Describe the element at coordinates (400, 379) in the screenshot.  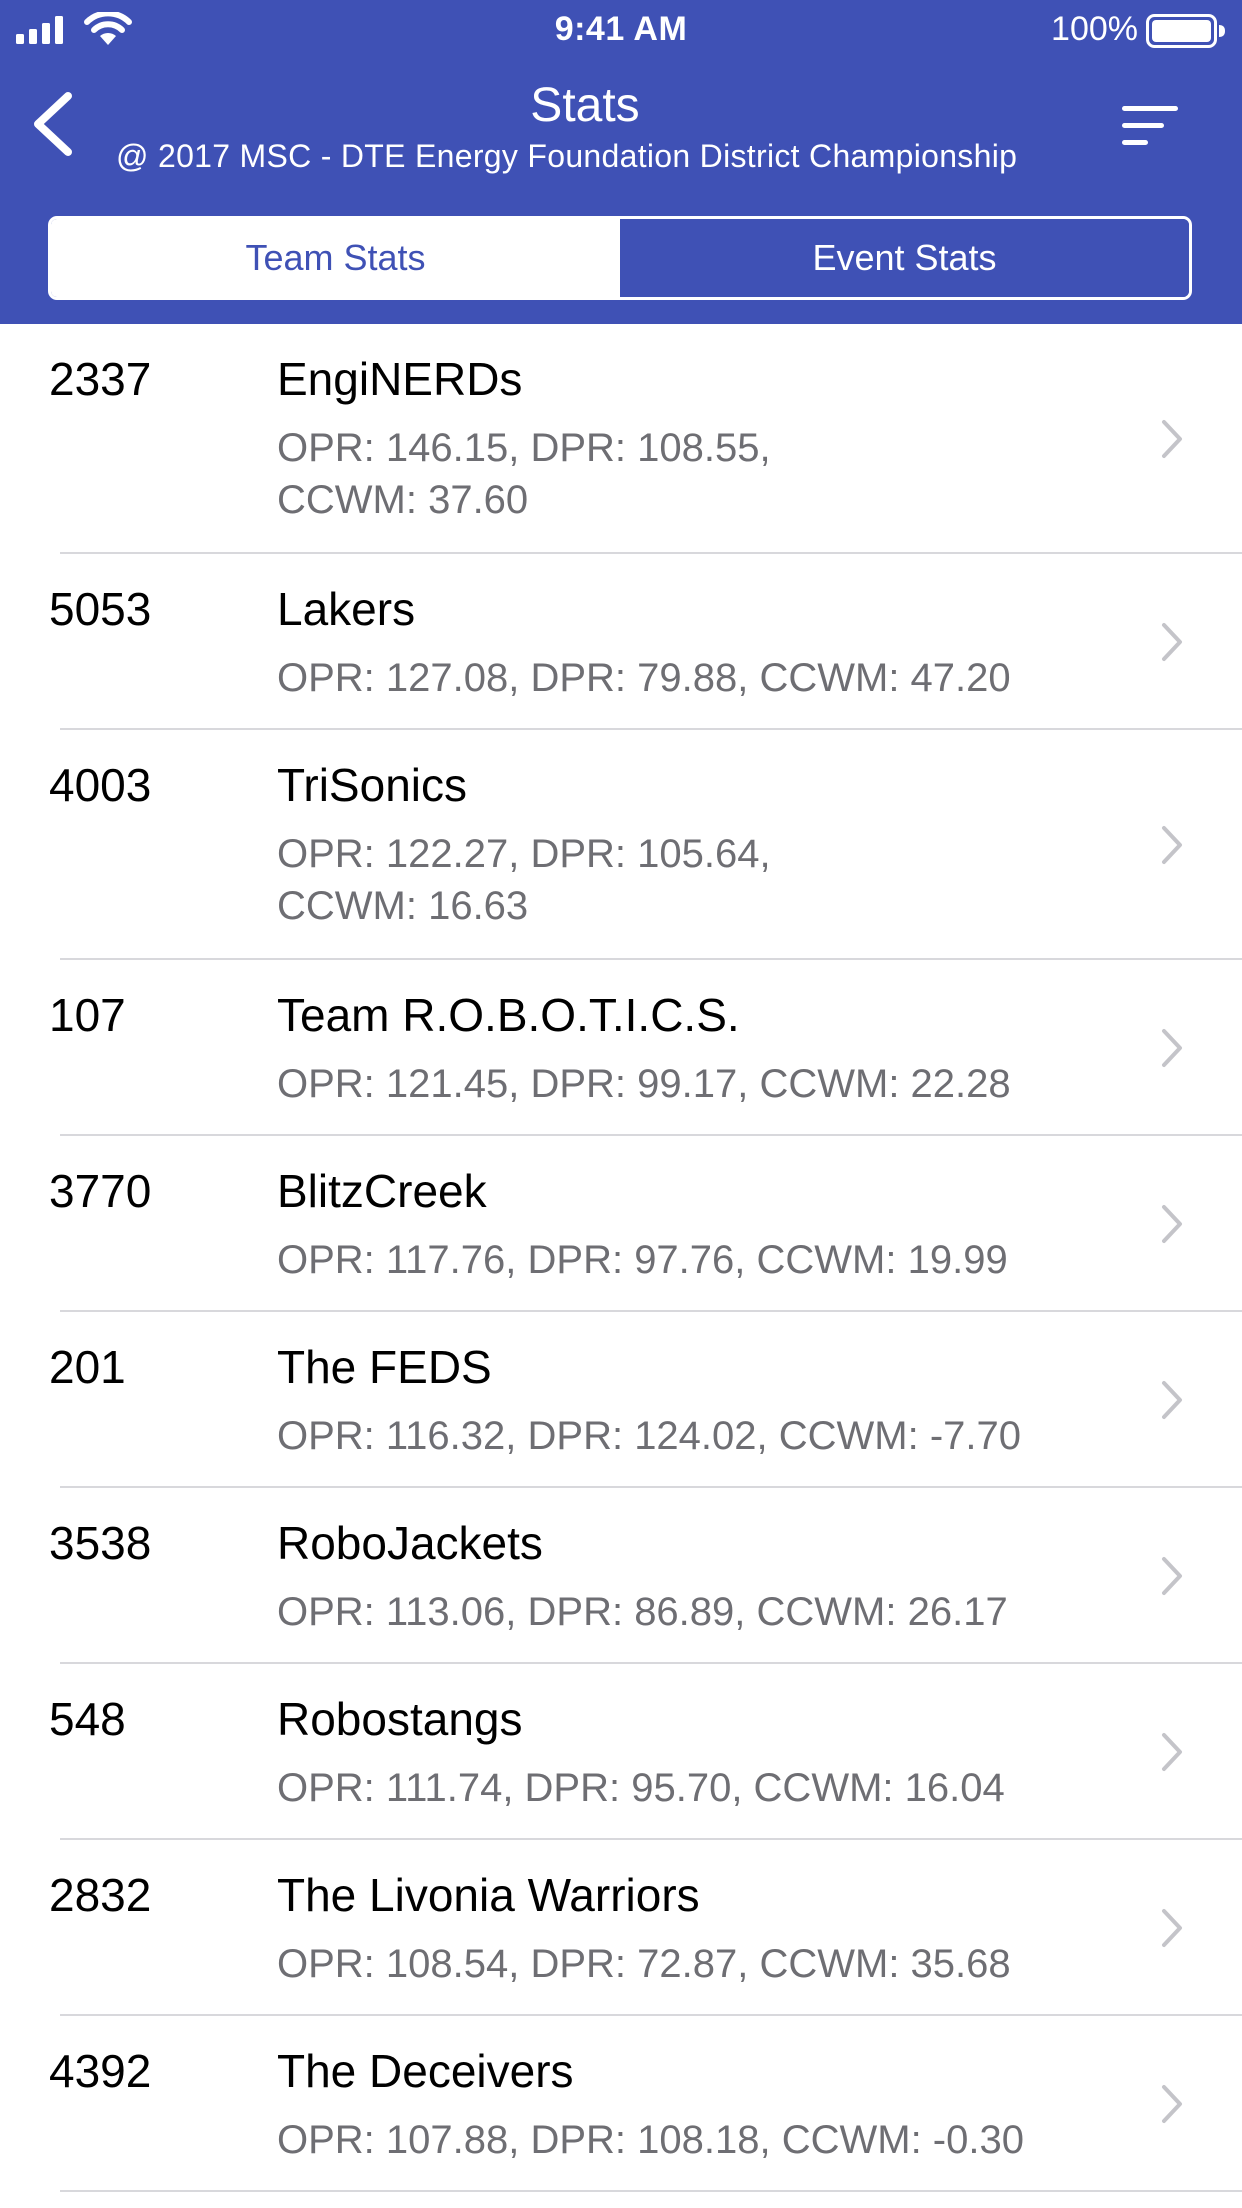
I see `team-name: EngiNERDs` at that location.